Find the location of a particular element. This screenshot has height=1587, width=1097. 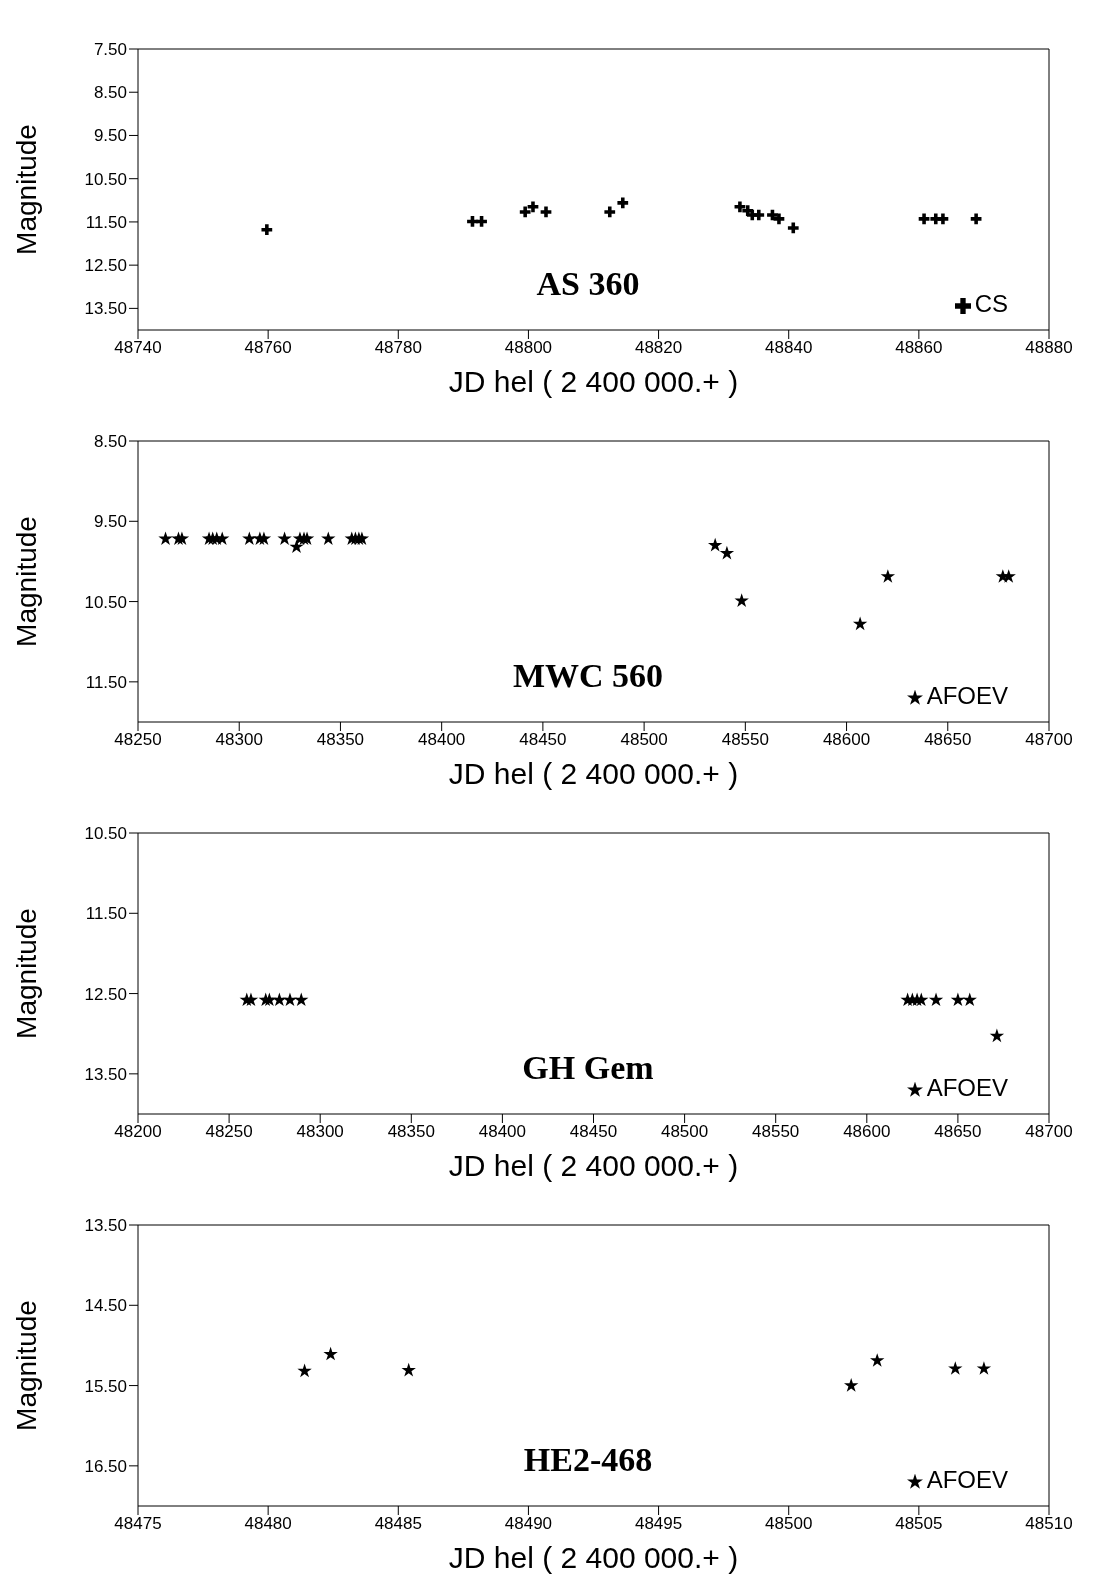

y-tick-label: 16.50 is located at coordinates (105, 1466).